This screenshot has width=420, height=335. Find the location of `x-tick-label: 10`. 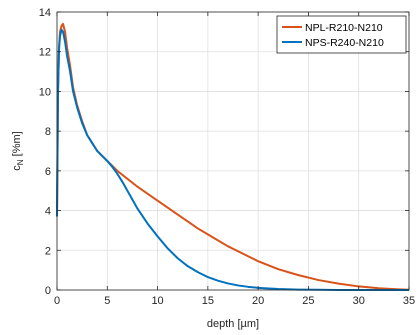

x-tick-label: 10 is located at coordinates (157, 301).